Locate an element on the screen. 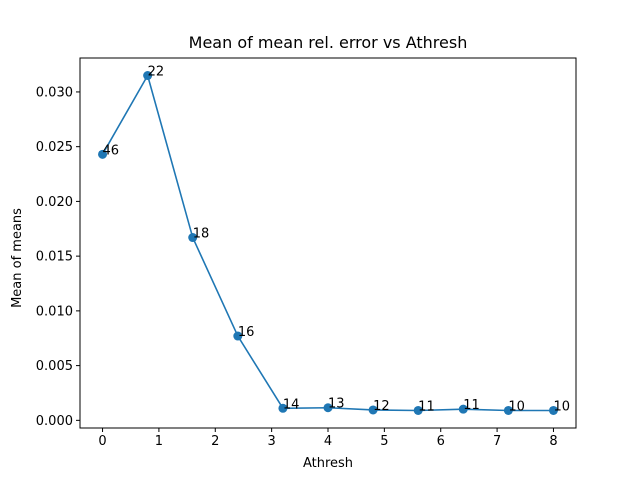 This screenshot has width=640, height=480. y-tick-label: 0.010 is located at coordinates (54, 311).